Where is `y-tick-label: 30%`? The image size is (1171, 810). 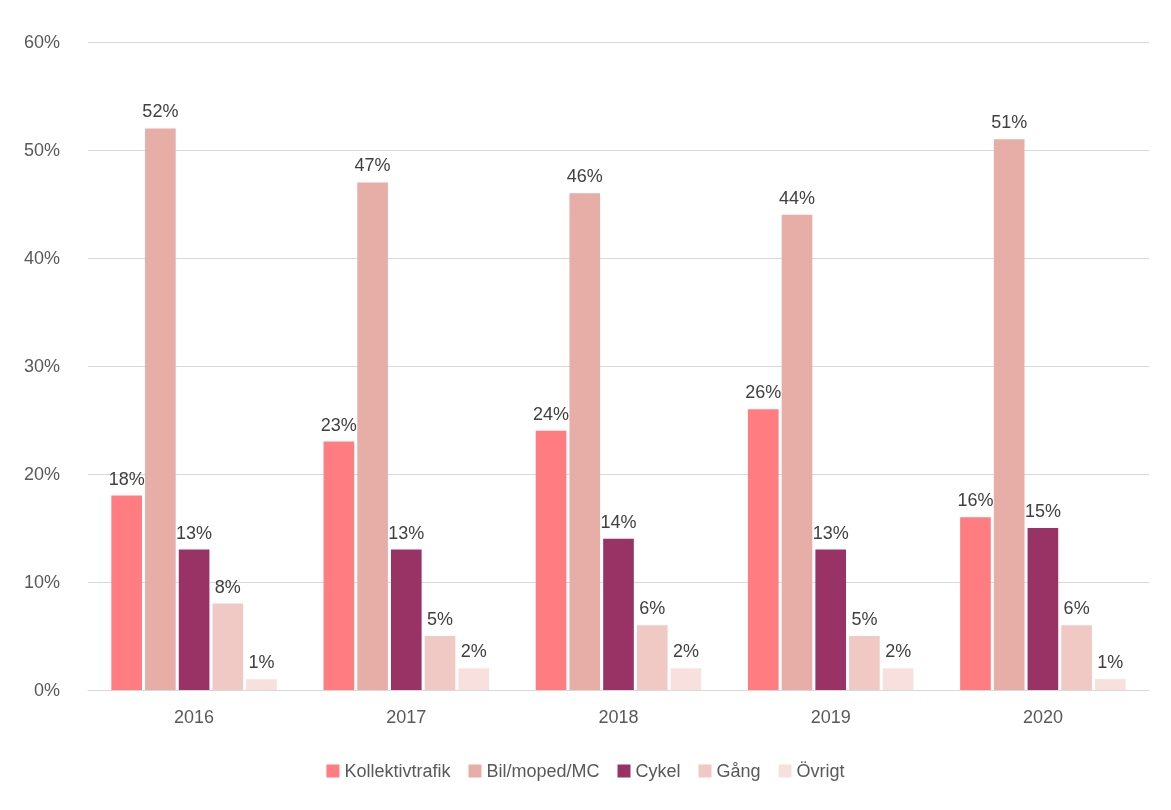 y-tick-label: 30% is located at coordinates (41, 366).